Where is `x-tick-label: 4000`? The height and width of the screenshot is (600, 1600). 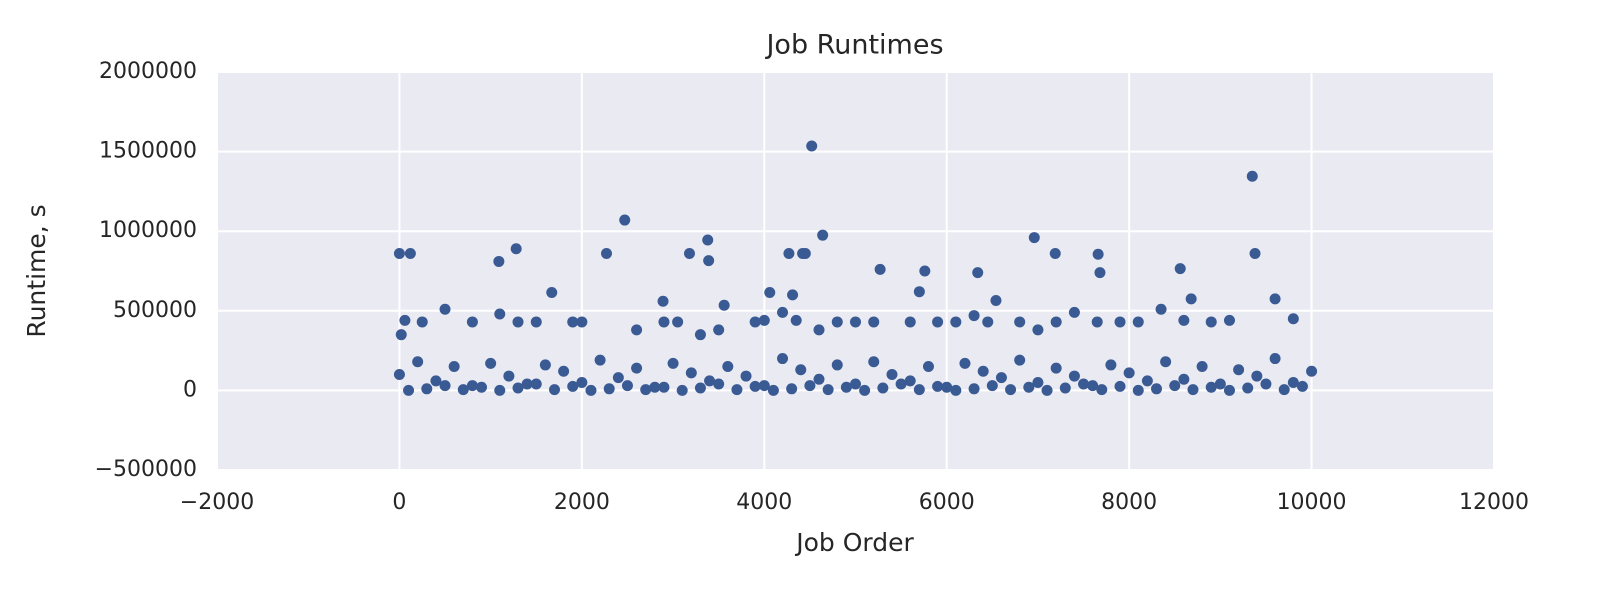 x-tick-label: 4000 is located at coordinates (764, 502).